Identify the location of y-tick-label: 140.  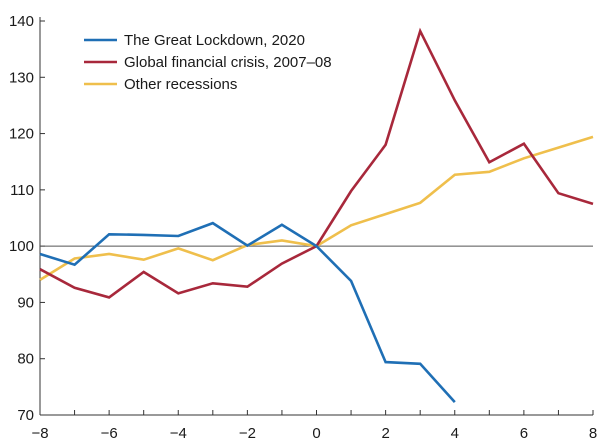
(21, 21).